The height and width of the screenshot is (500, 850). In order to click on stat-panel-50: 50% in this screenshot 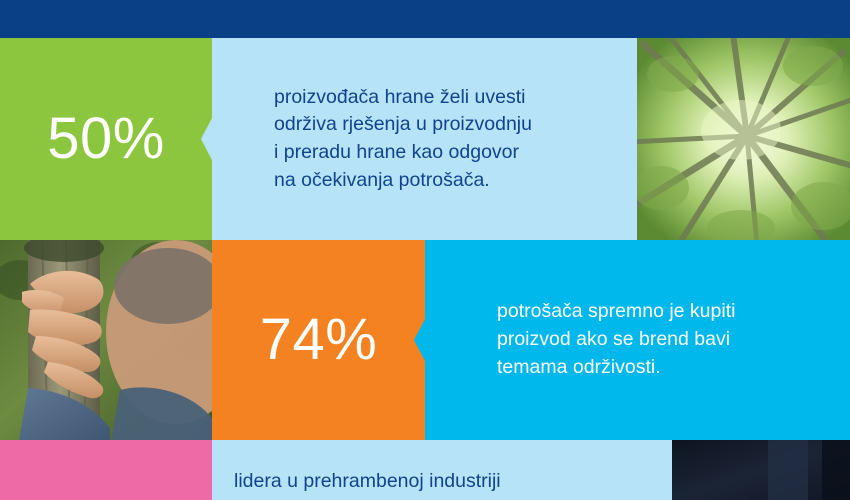, I will do `click(106, 139)`.